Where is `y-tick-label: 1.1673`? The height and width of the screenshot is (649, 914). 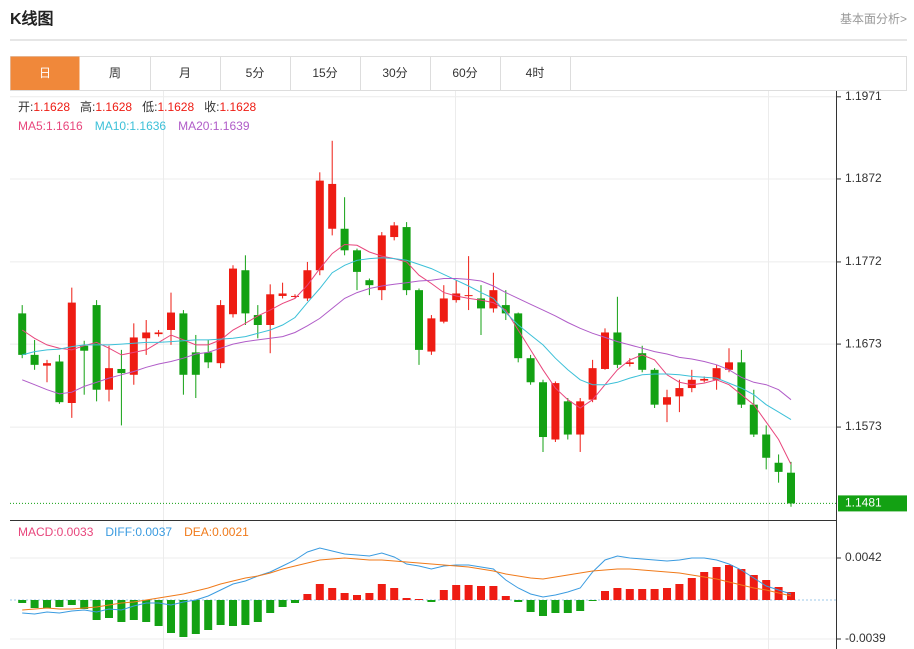
y-tick-label: 1.1673 is located at coordinates (863, 343).